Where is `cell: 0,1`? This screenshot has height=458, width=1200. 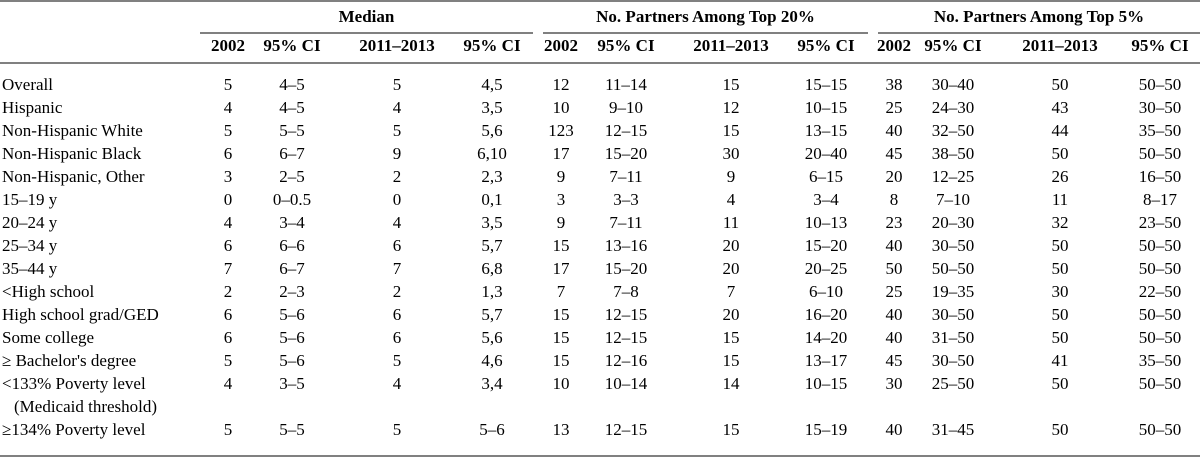 cell: 0,1 is located at coordinates (491, 199).